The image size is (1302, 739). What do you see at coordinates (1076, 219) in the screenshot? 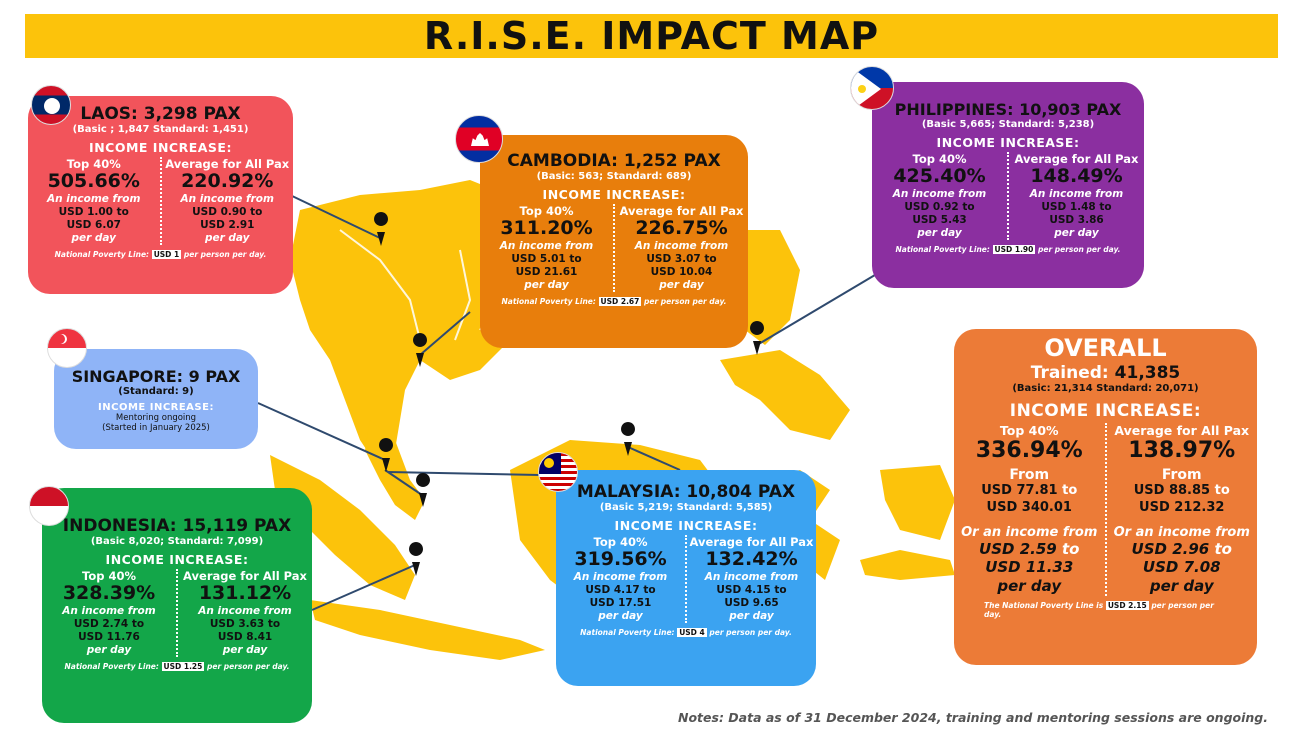
I see `philippines-avg-to: USD 3.86` at bounding box center [1076, 219].